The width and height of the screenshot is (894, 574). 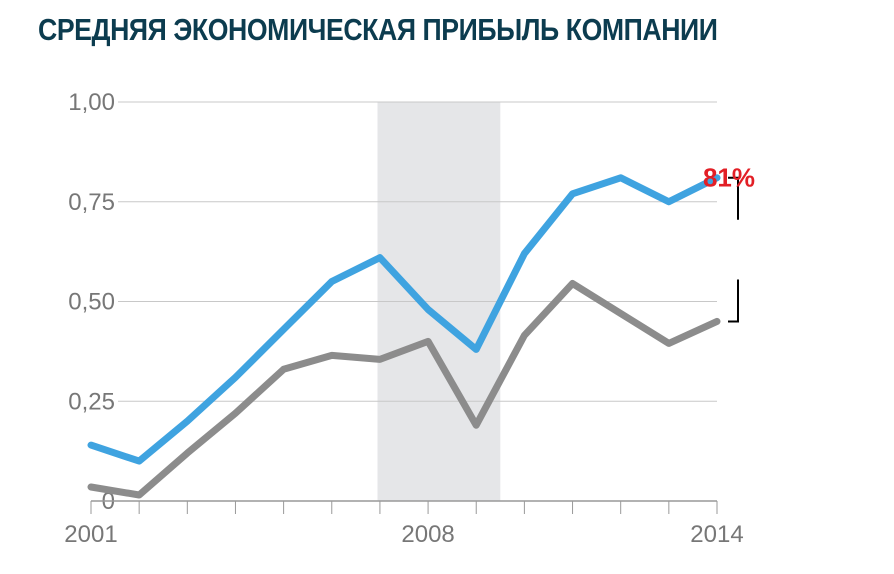 I want to click on annotation-label: 81%, so click(x=729, y=178).